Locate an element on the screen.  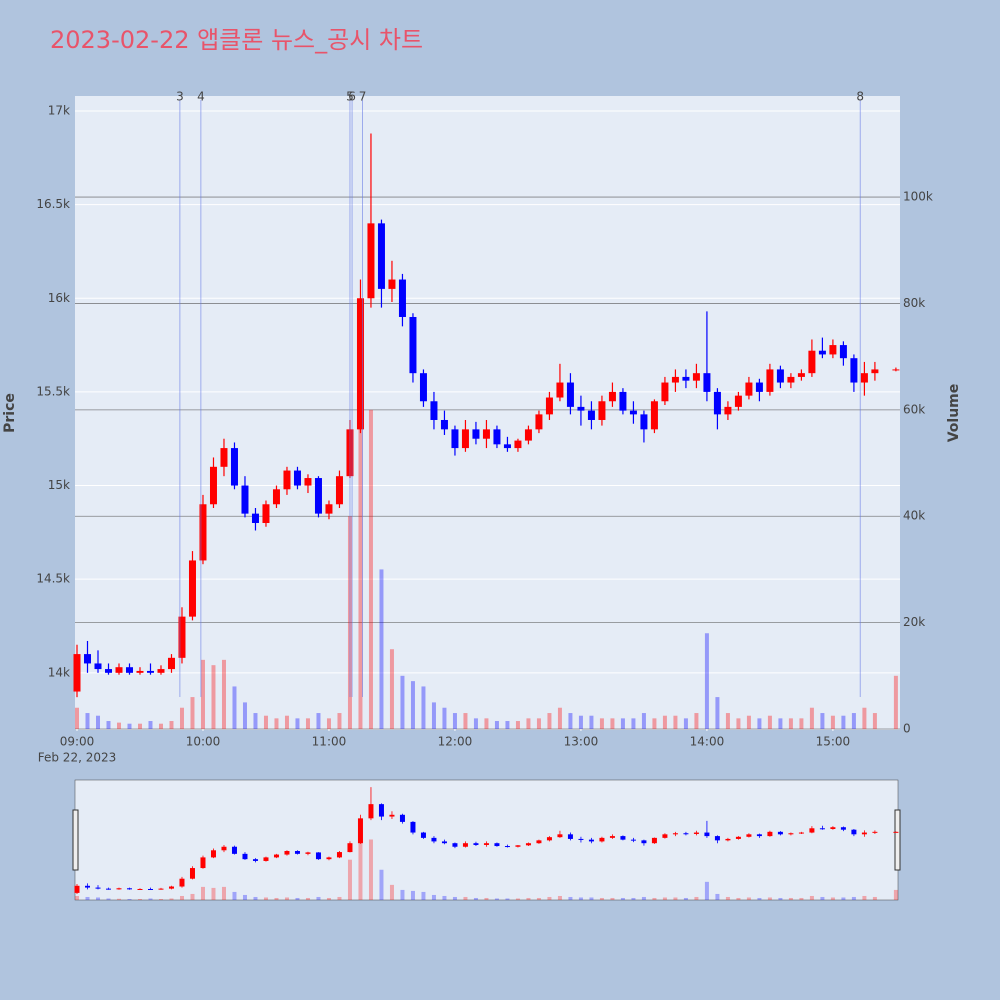
y2-tick-label: 100k is located at coordinates (918, 197).